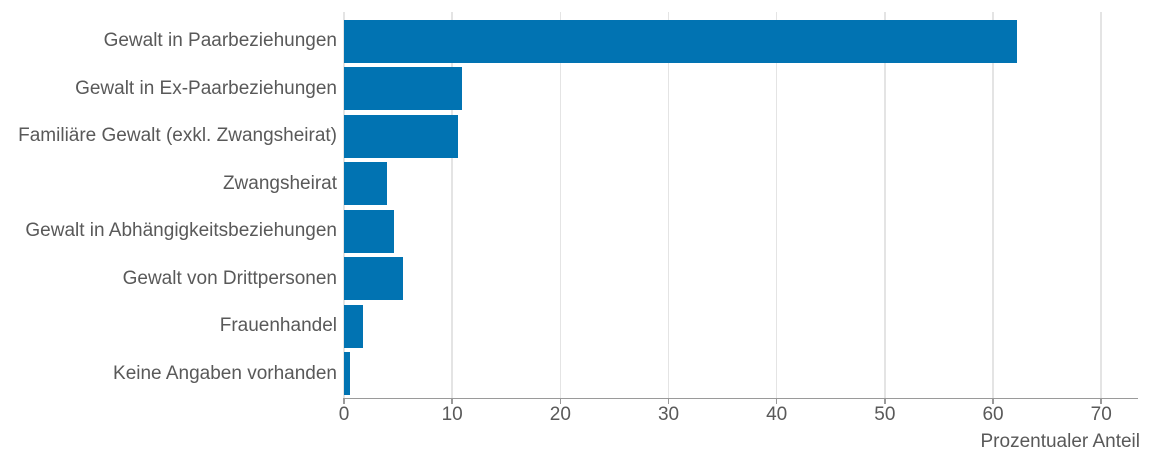  What do you see at coordinates (1060, 441) in the screenshot?
I see `x-axis-title: Prozentualer Anteil` at bounding box center [1060, 441].